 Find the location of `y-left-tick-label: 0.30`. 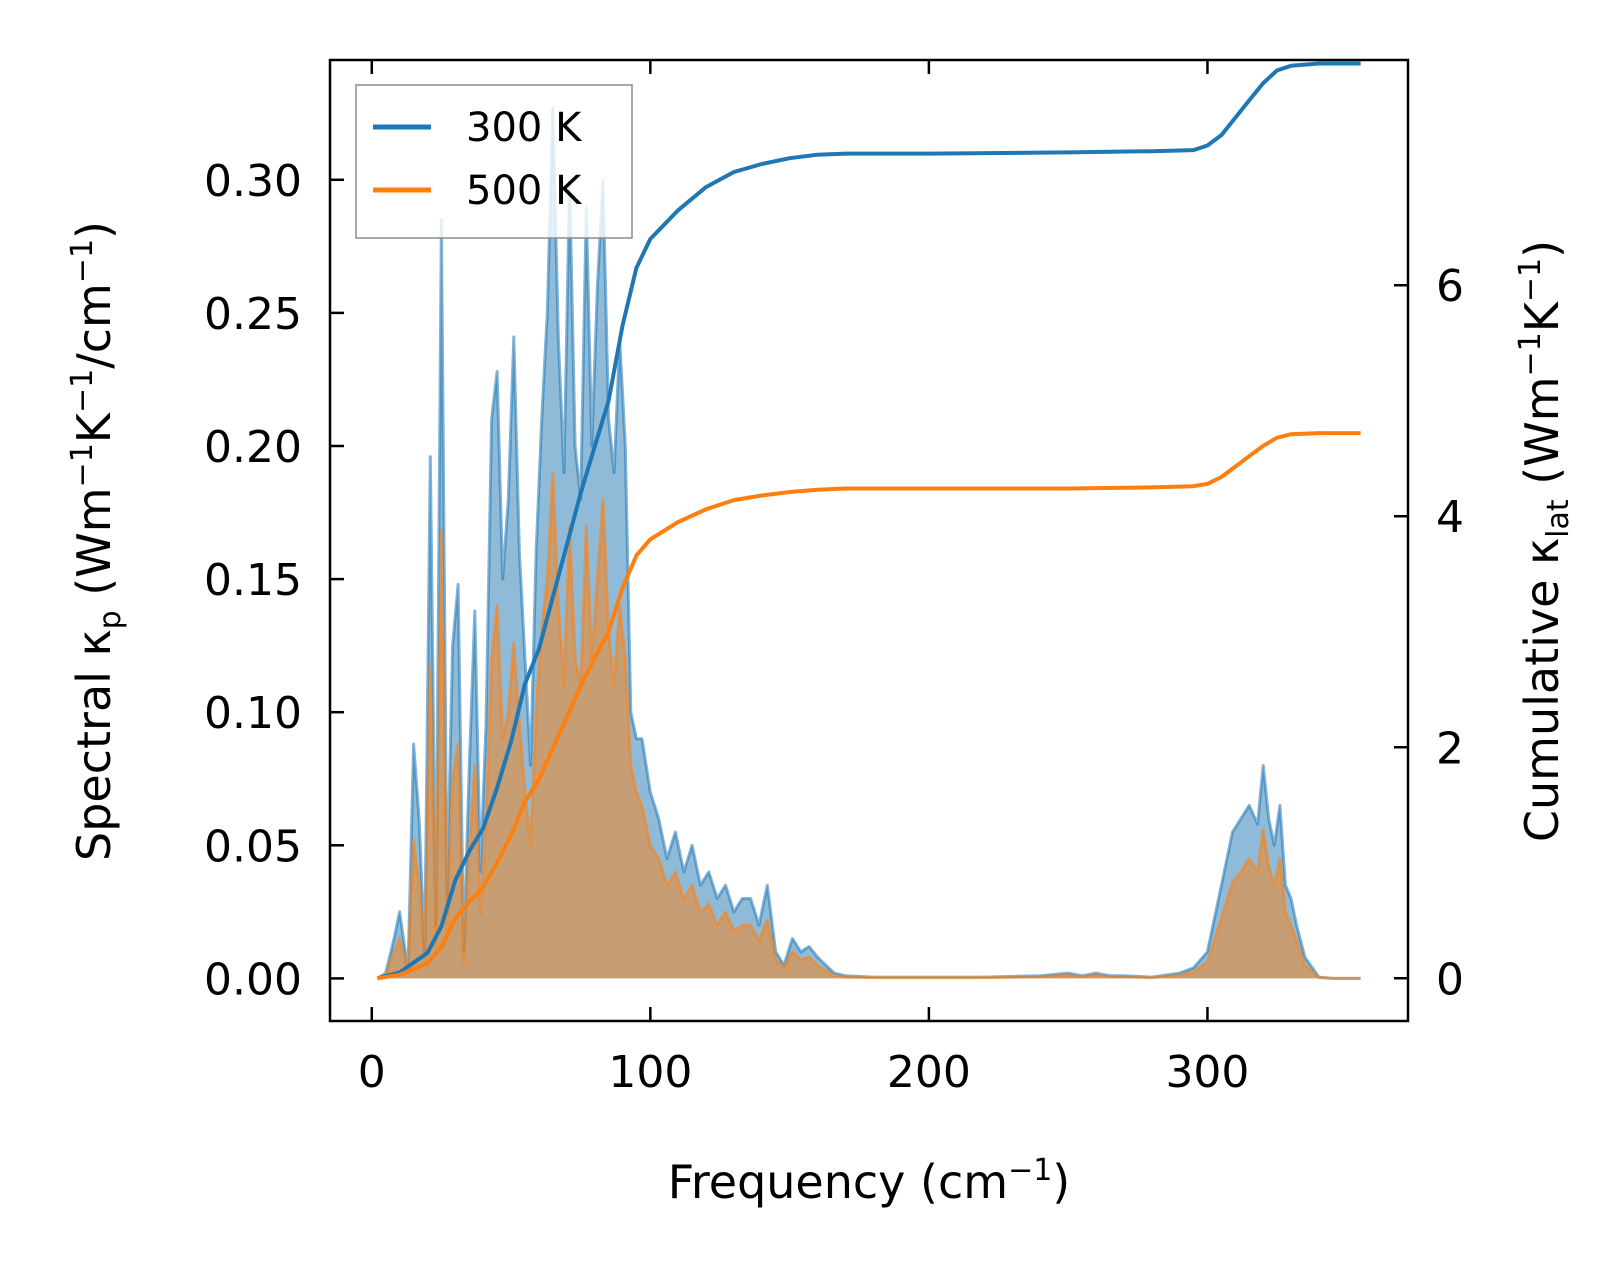

y-left-tick-label: 0.30 is located at coordinates (253, 181).